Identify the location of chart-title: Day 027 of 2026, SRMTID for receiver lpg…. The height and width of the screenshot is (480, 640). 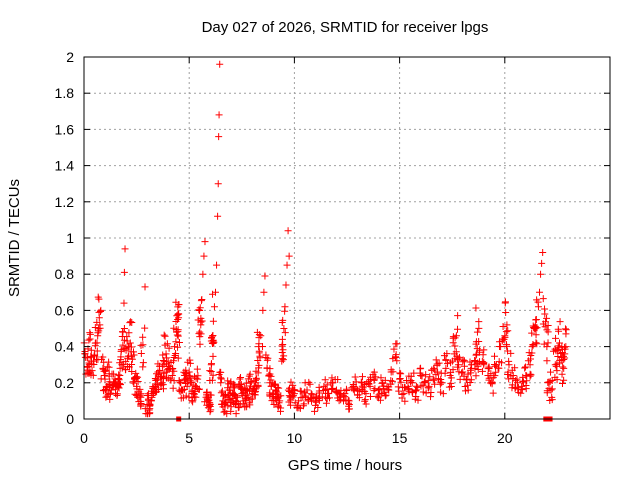
(345, 27).